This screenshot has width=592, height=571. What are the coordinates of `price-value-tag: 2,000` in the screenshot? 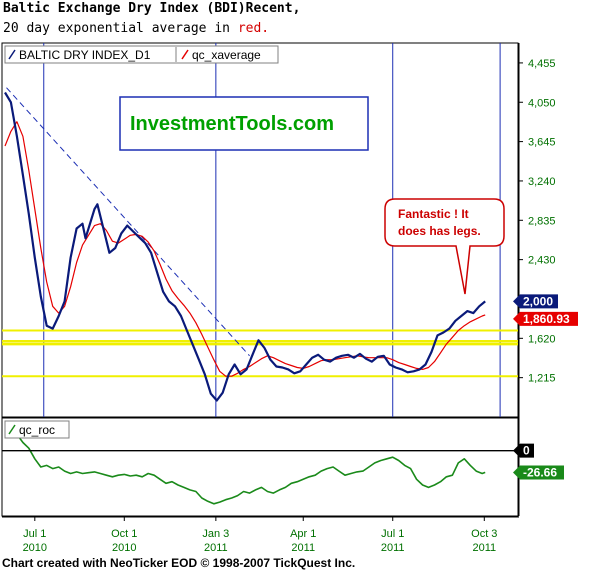 It's located at (535, 301).